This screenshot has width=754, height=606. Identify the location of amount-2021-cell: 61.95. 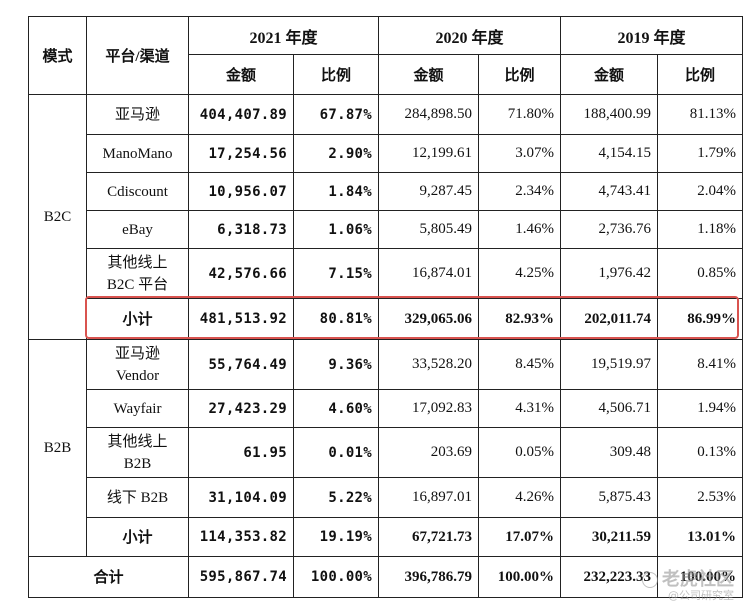
(241, 452).